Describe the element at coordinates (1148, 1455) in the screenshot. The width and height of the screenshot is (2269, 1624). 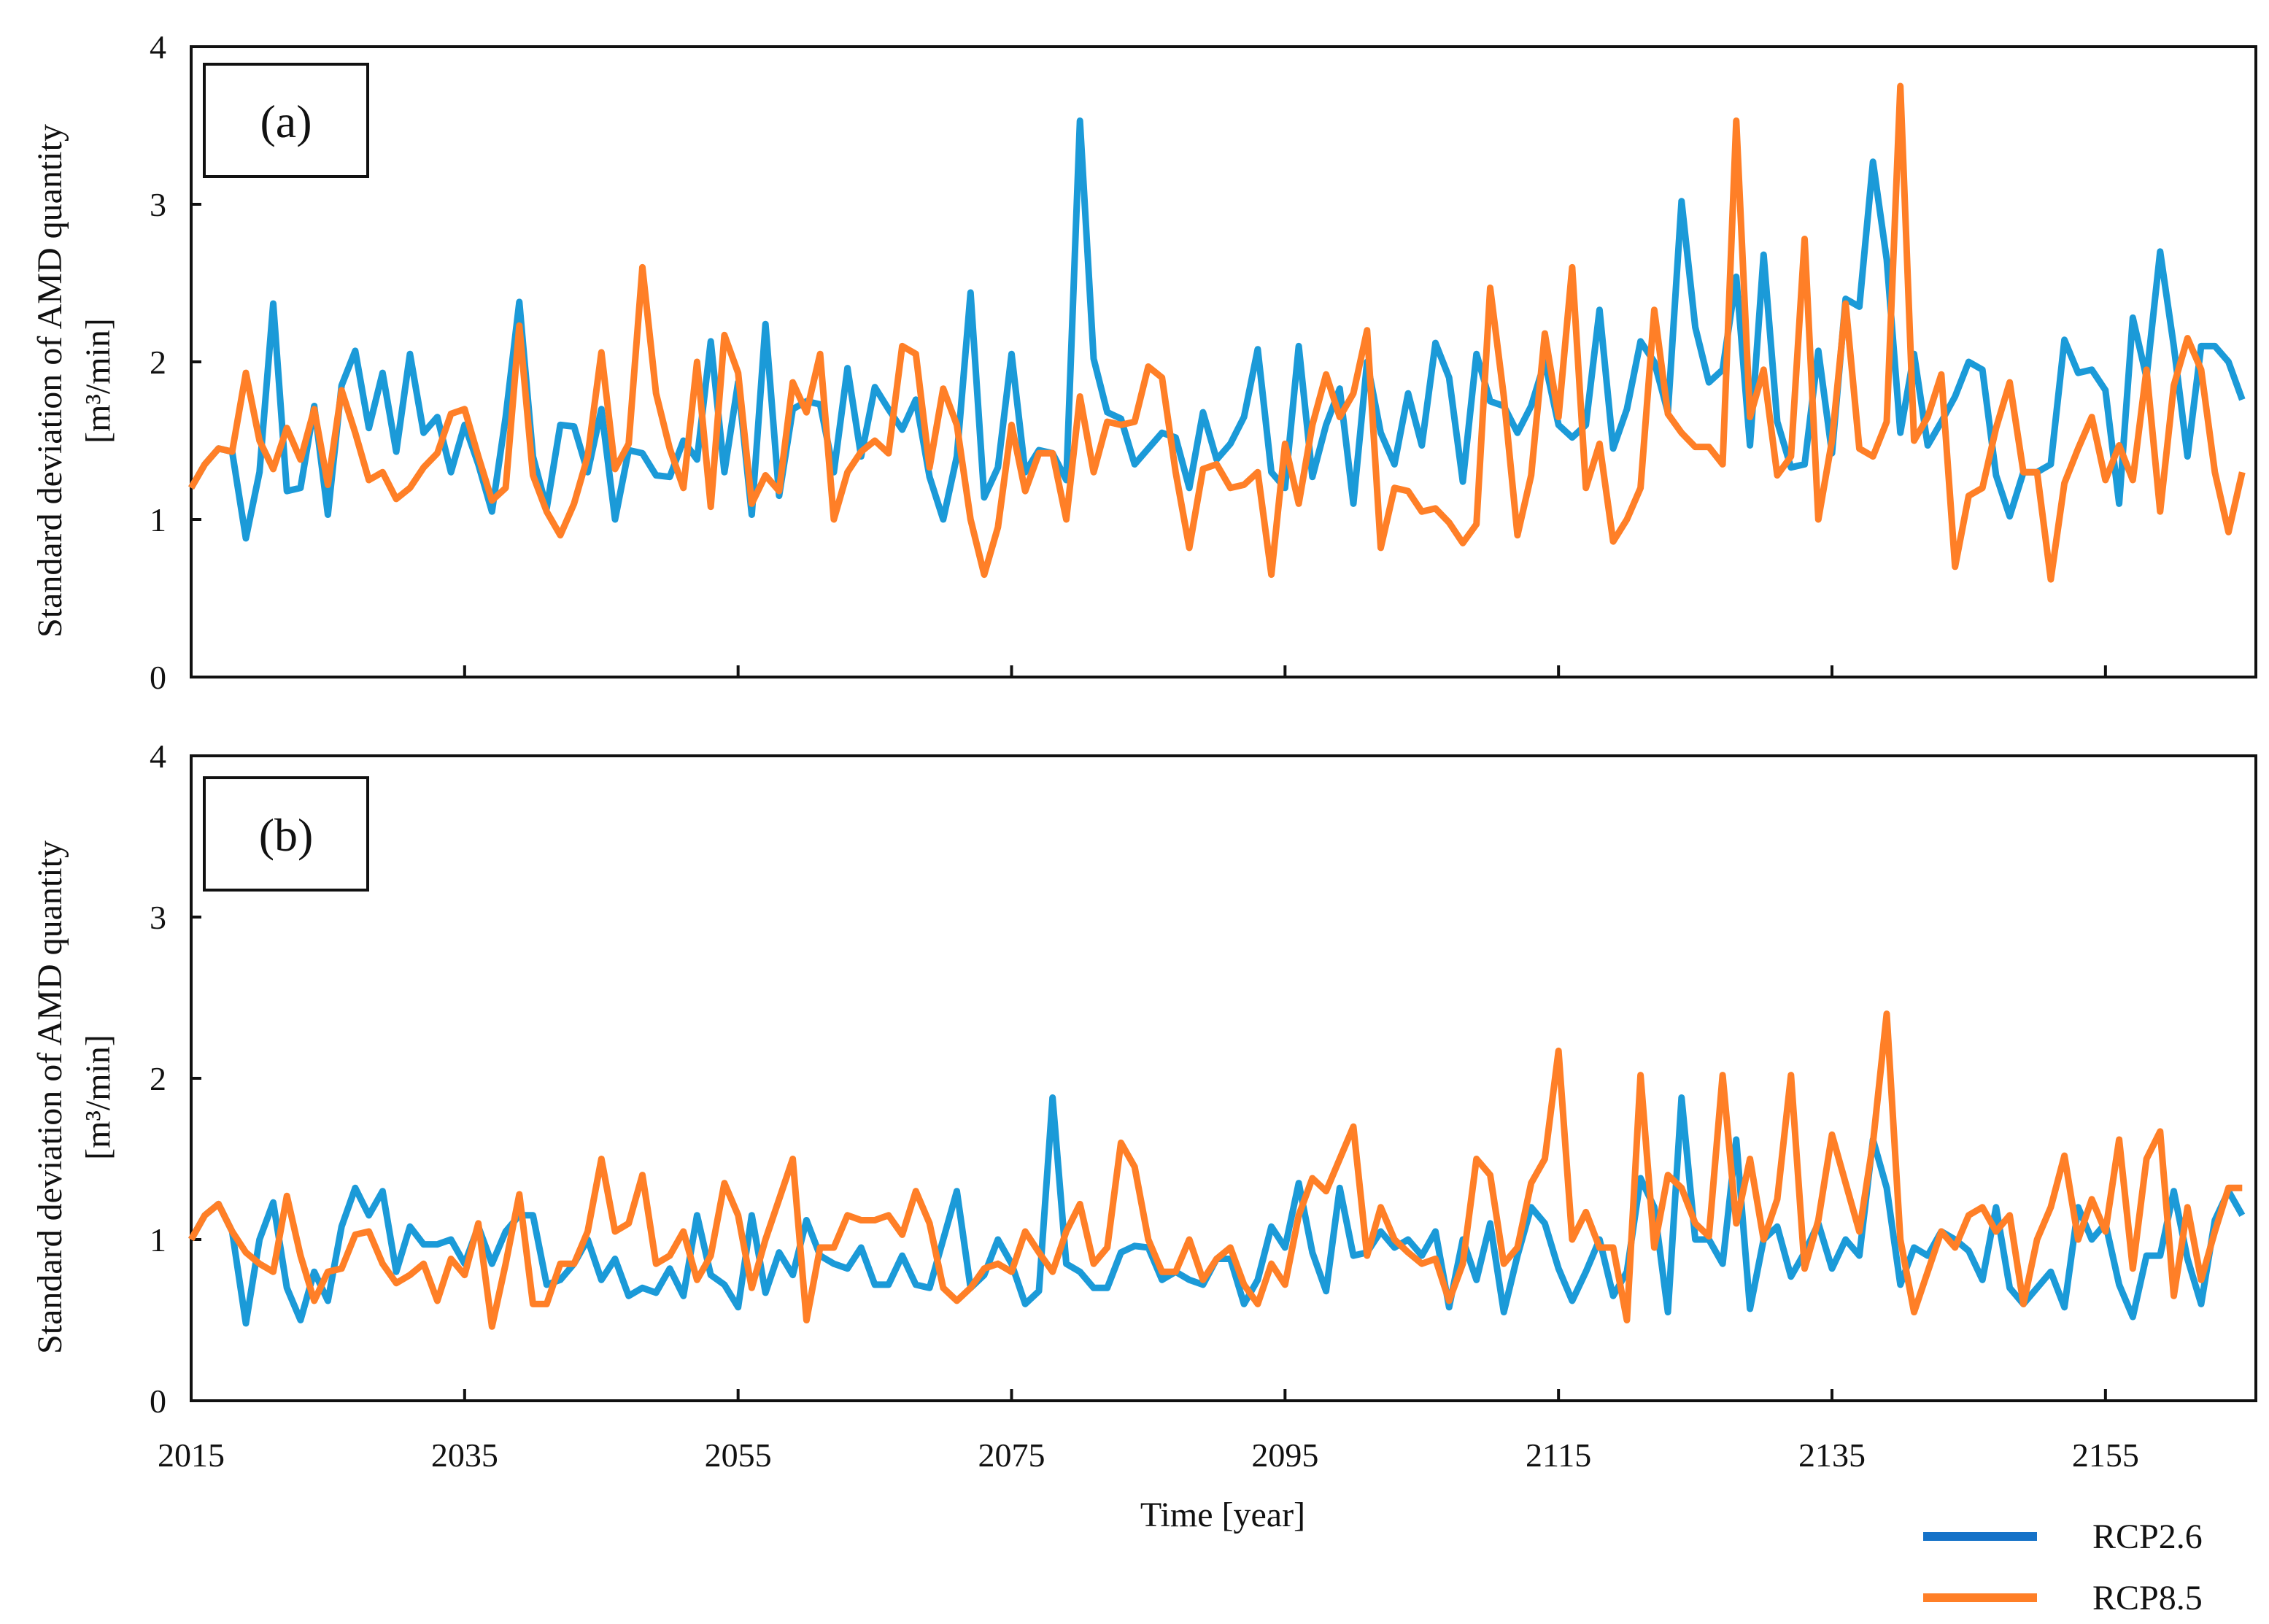
I see `x-tick-labels: 2015 2035 2055 2075 2095 2115 2135 2155` at that location.